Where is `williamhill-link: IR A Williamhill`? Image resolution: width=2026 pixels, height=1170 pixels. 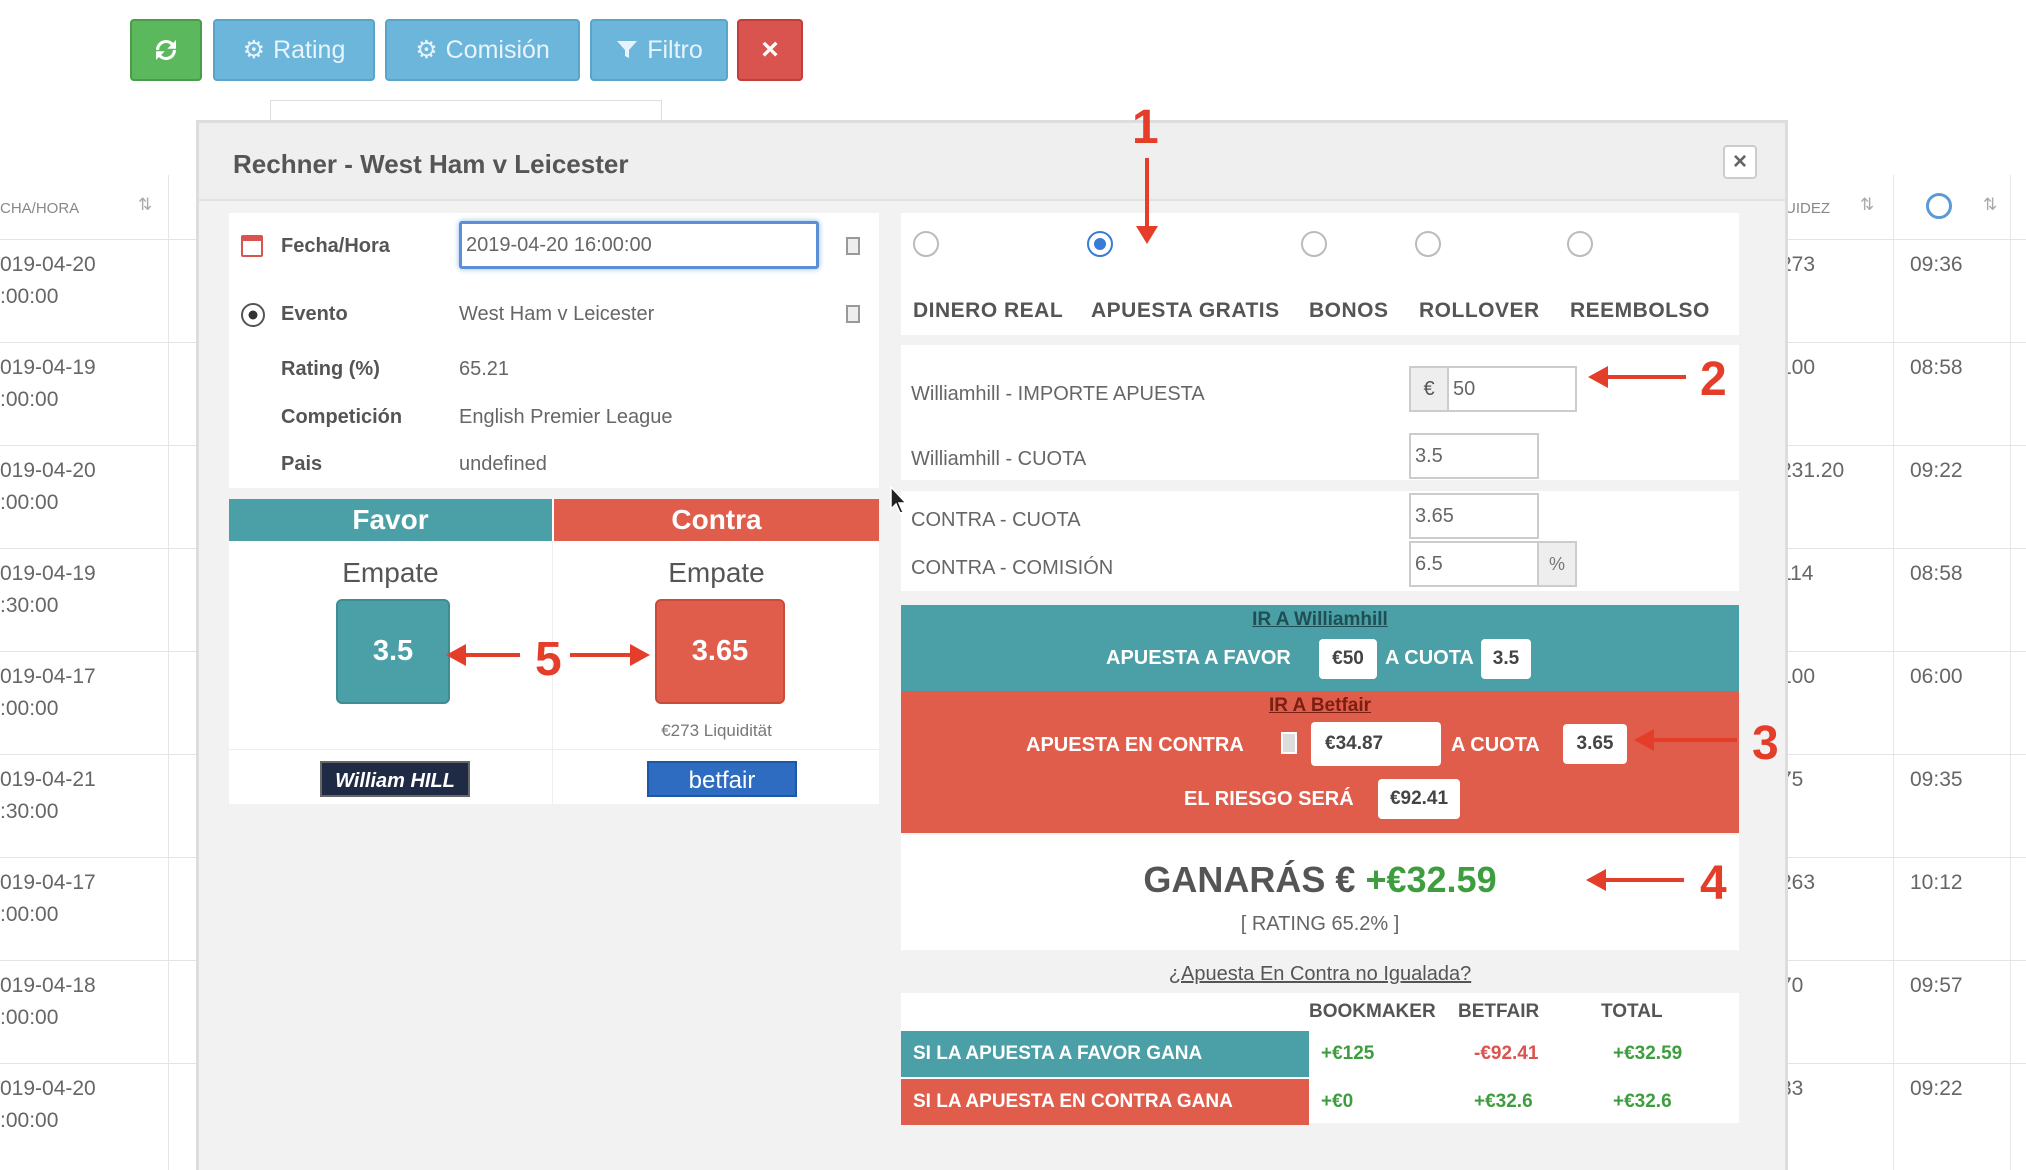 williamhill-link: IR A Williamhill is located at coordinates (1320, 619).